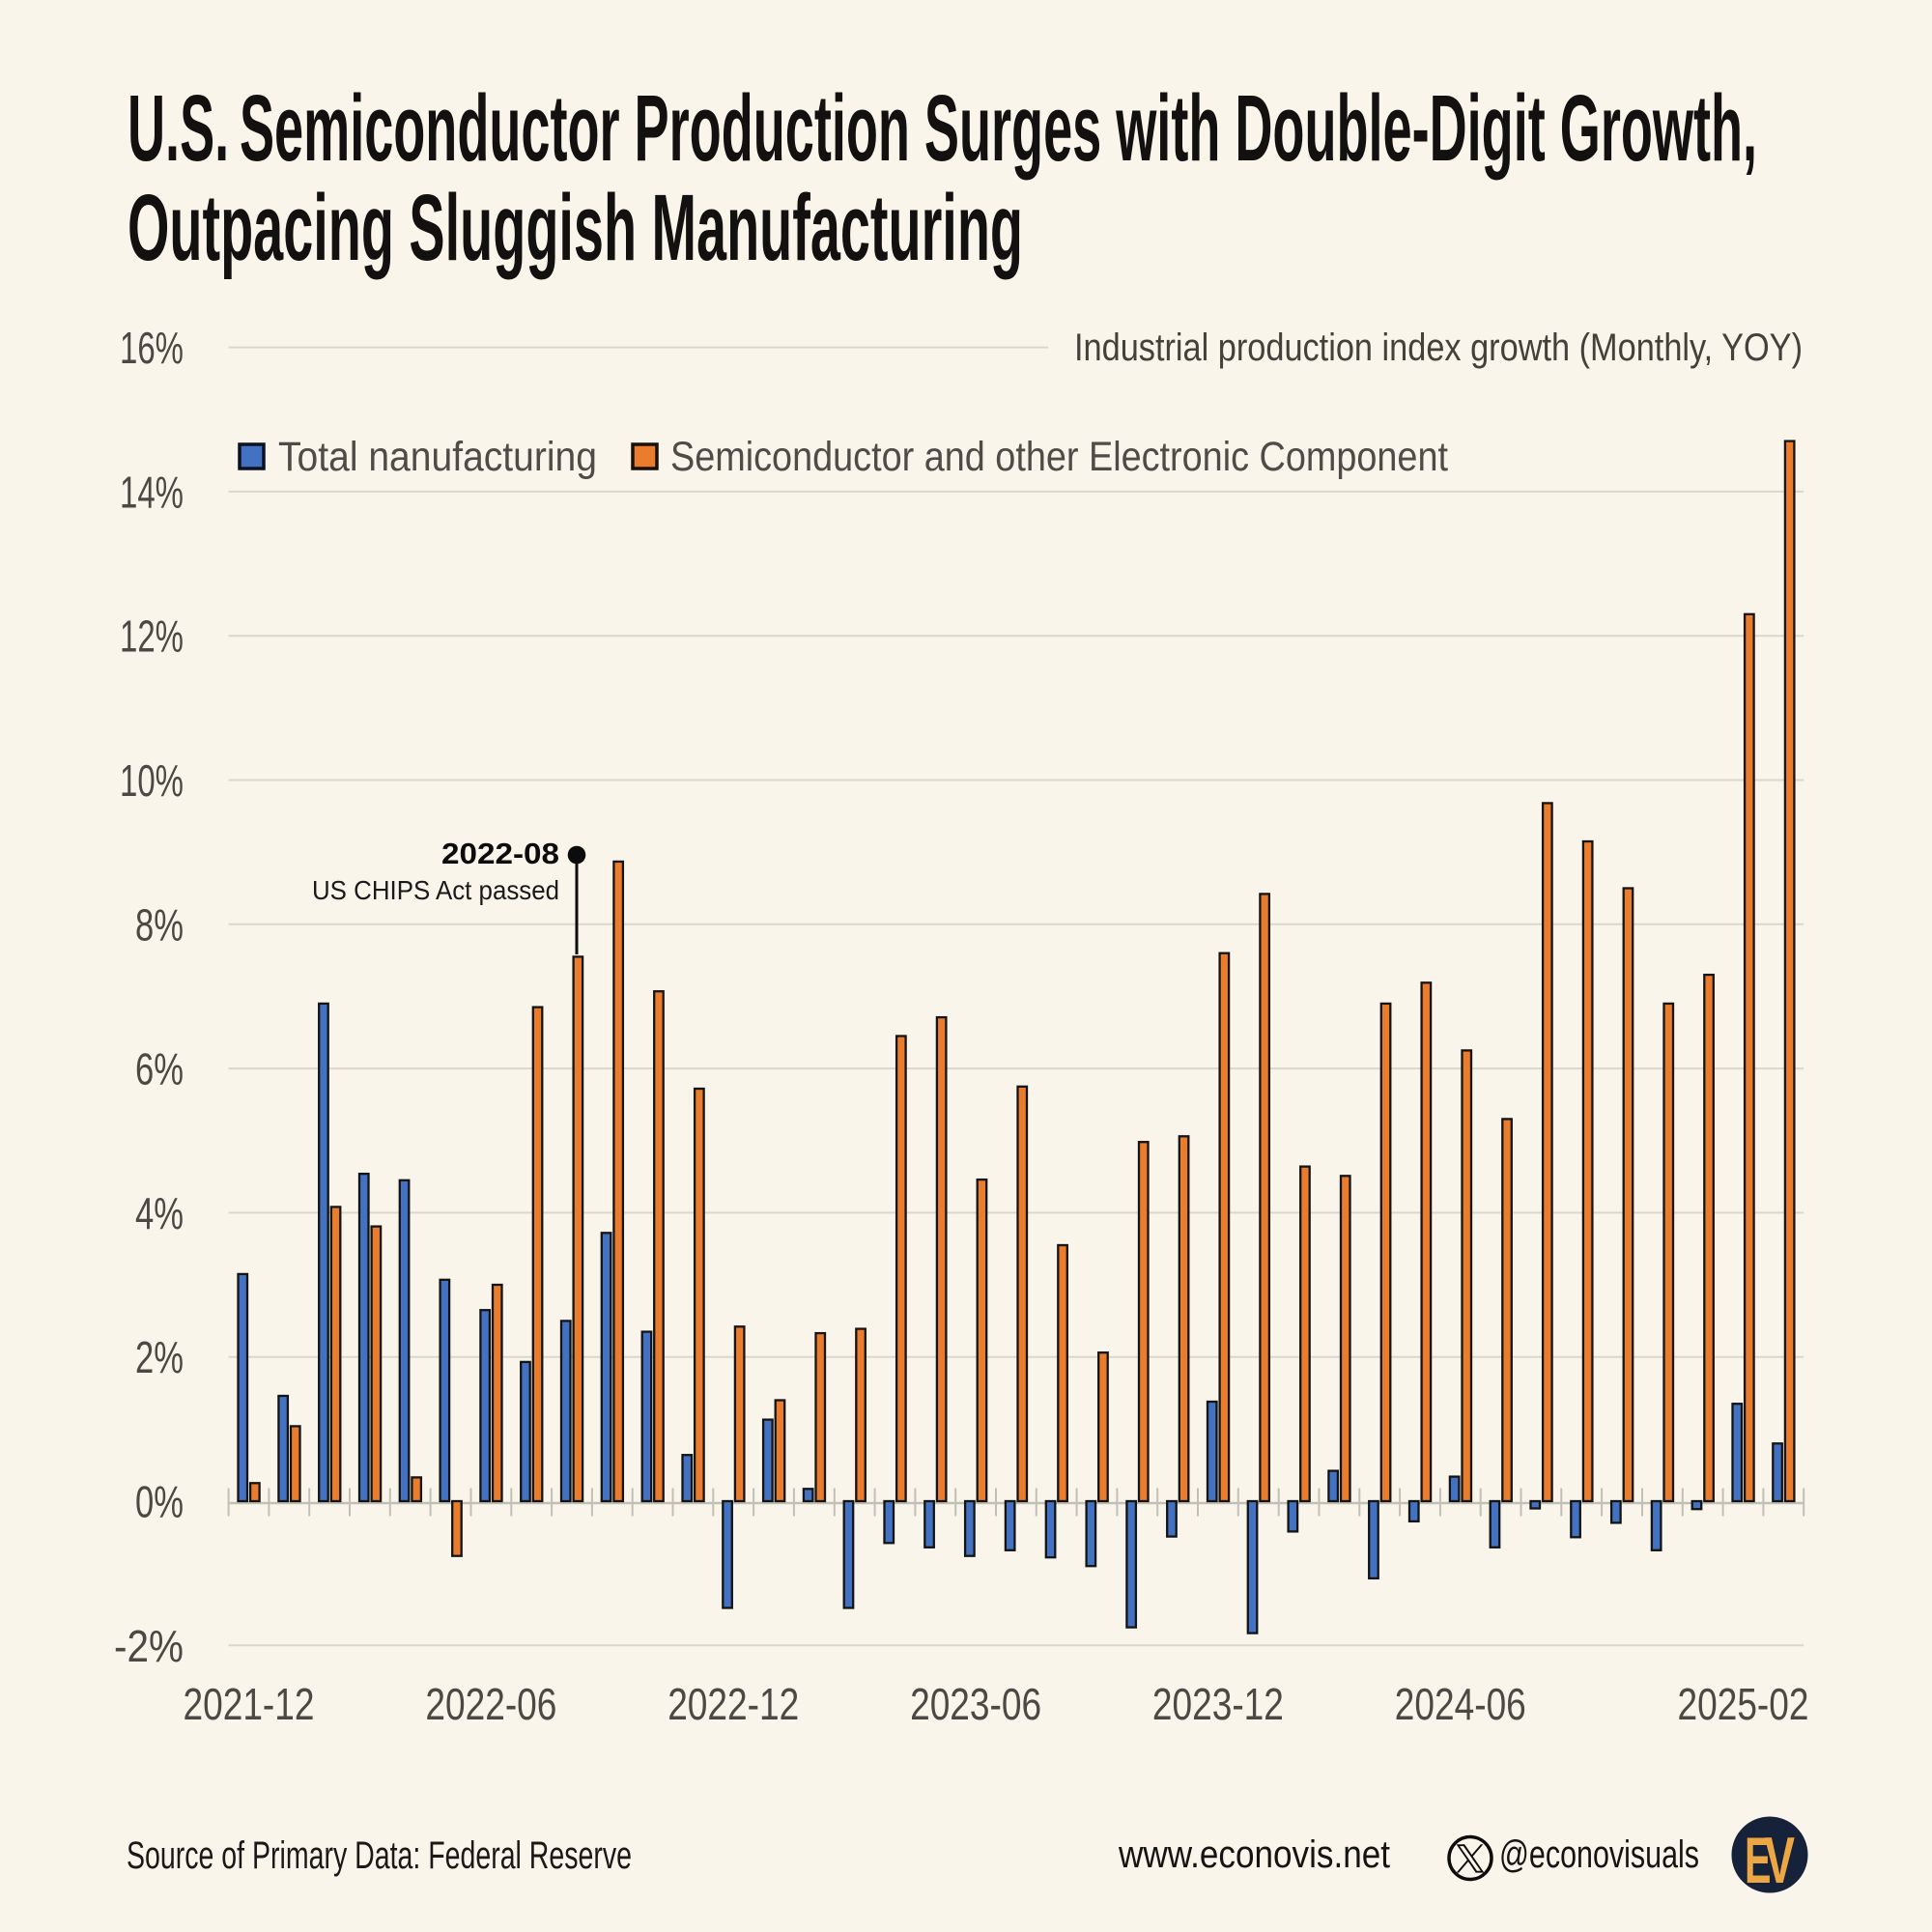 The height and width of the screenshot is (1932, 1932). I want to click on svg-text: 10%, so click(152, 780).